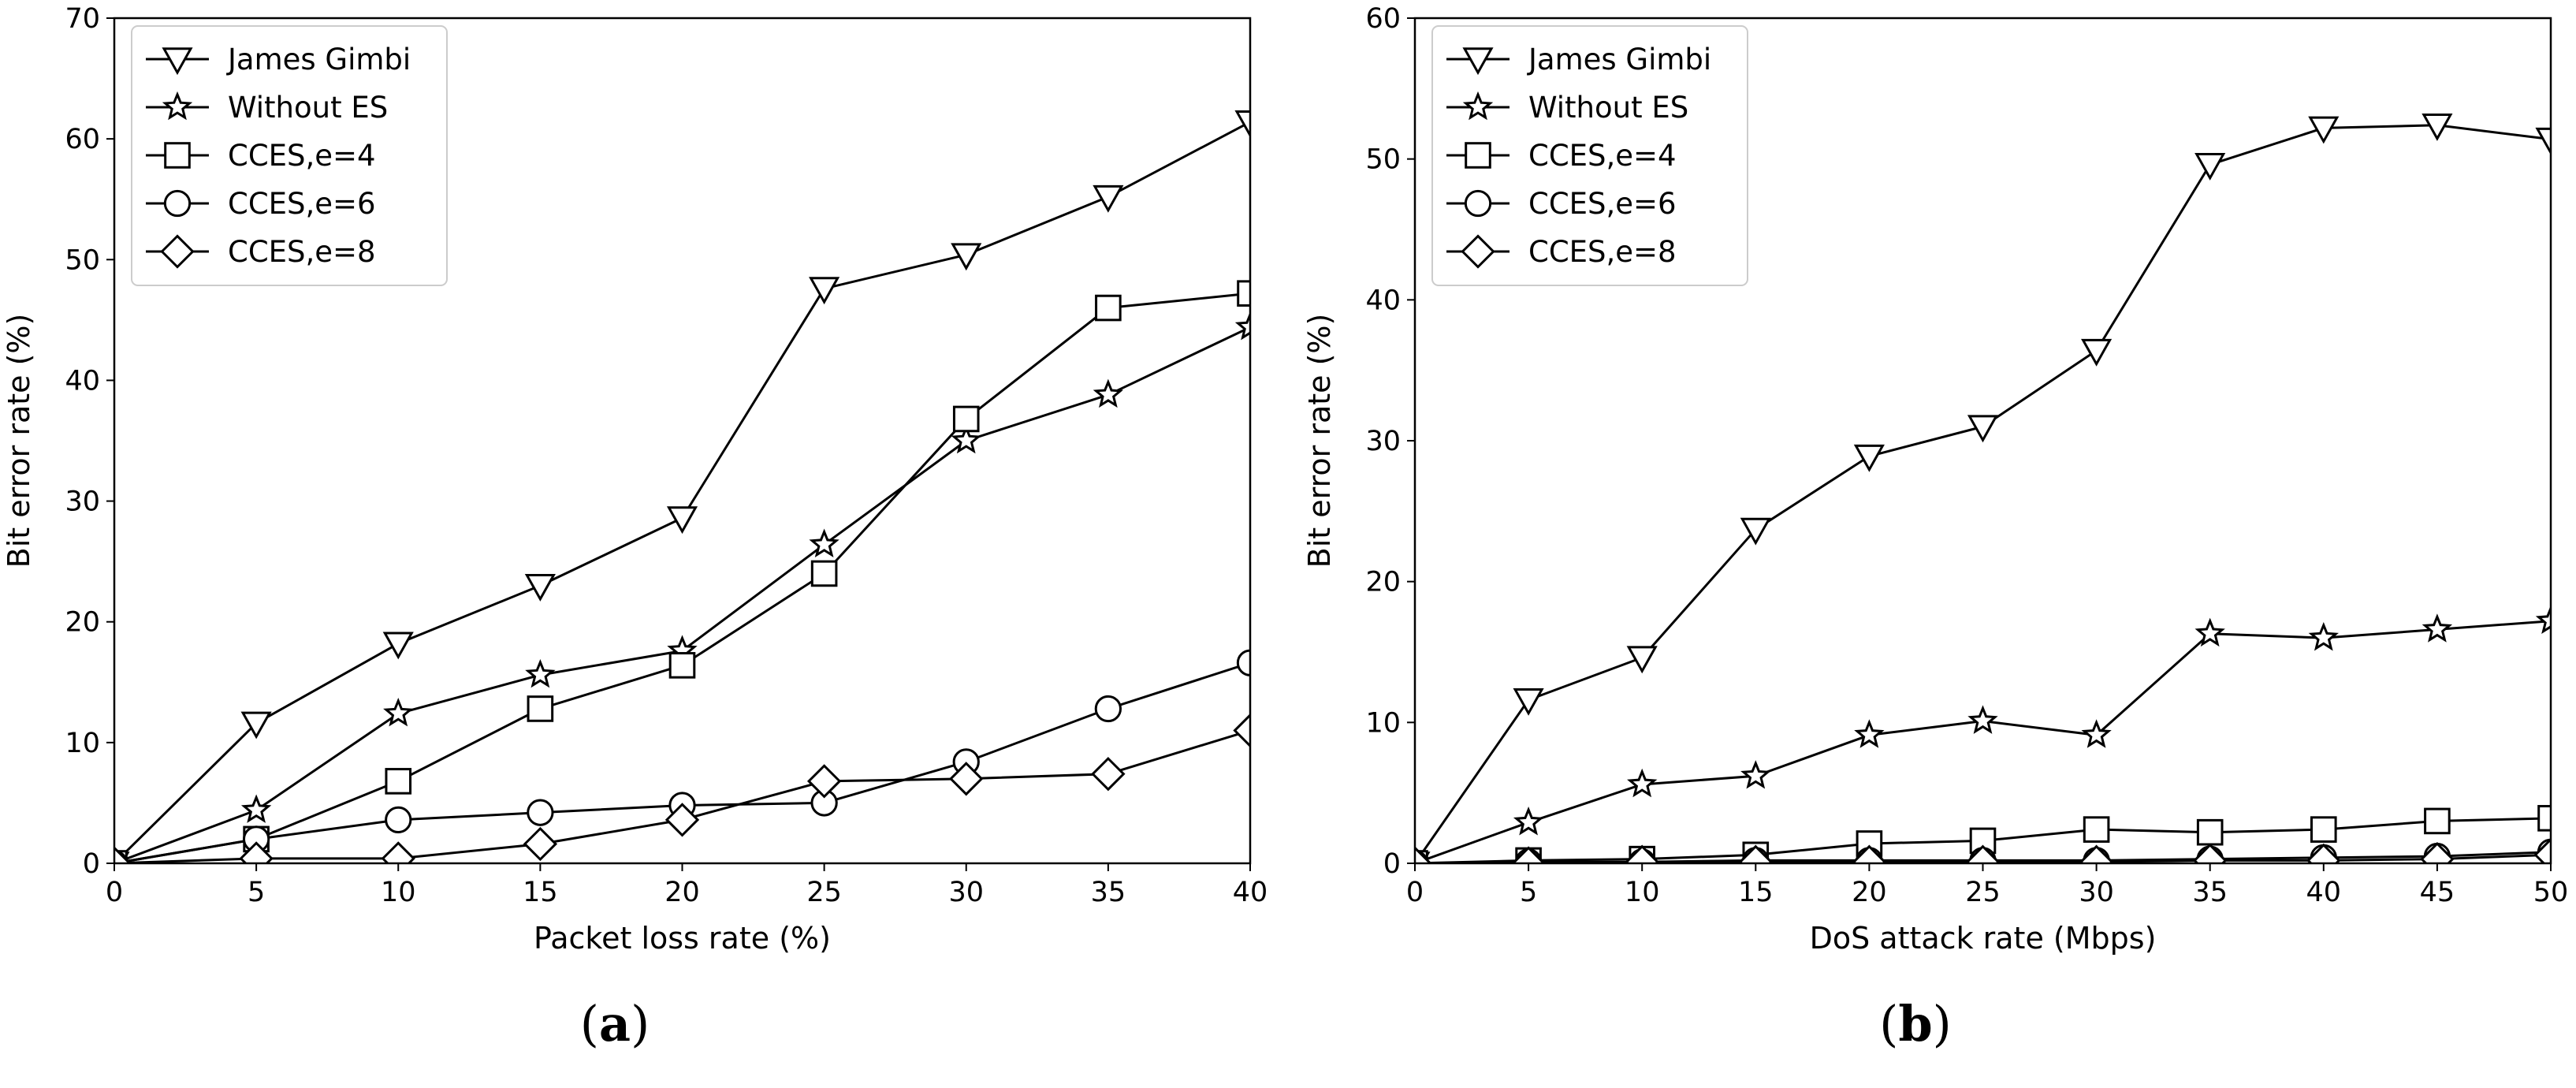 The image size is (2576, 1088). What do you see at coordinates (2551, 892) in the screenshot?
I see `x-tick-label: 50` at bounding box center [2551, 892].